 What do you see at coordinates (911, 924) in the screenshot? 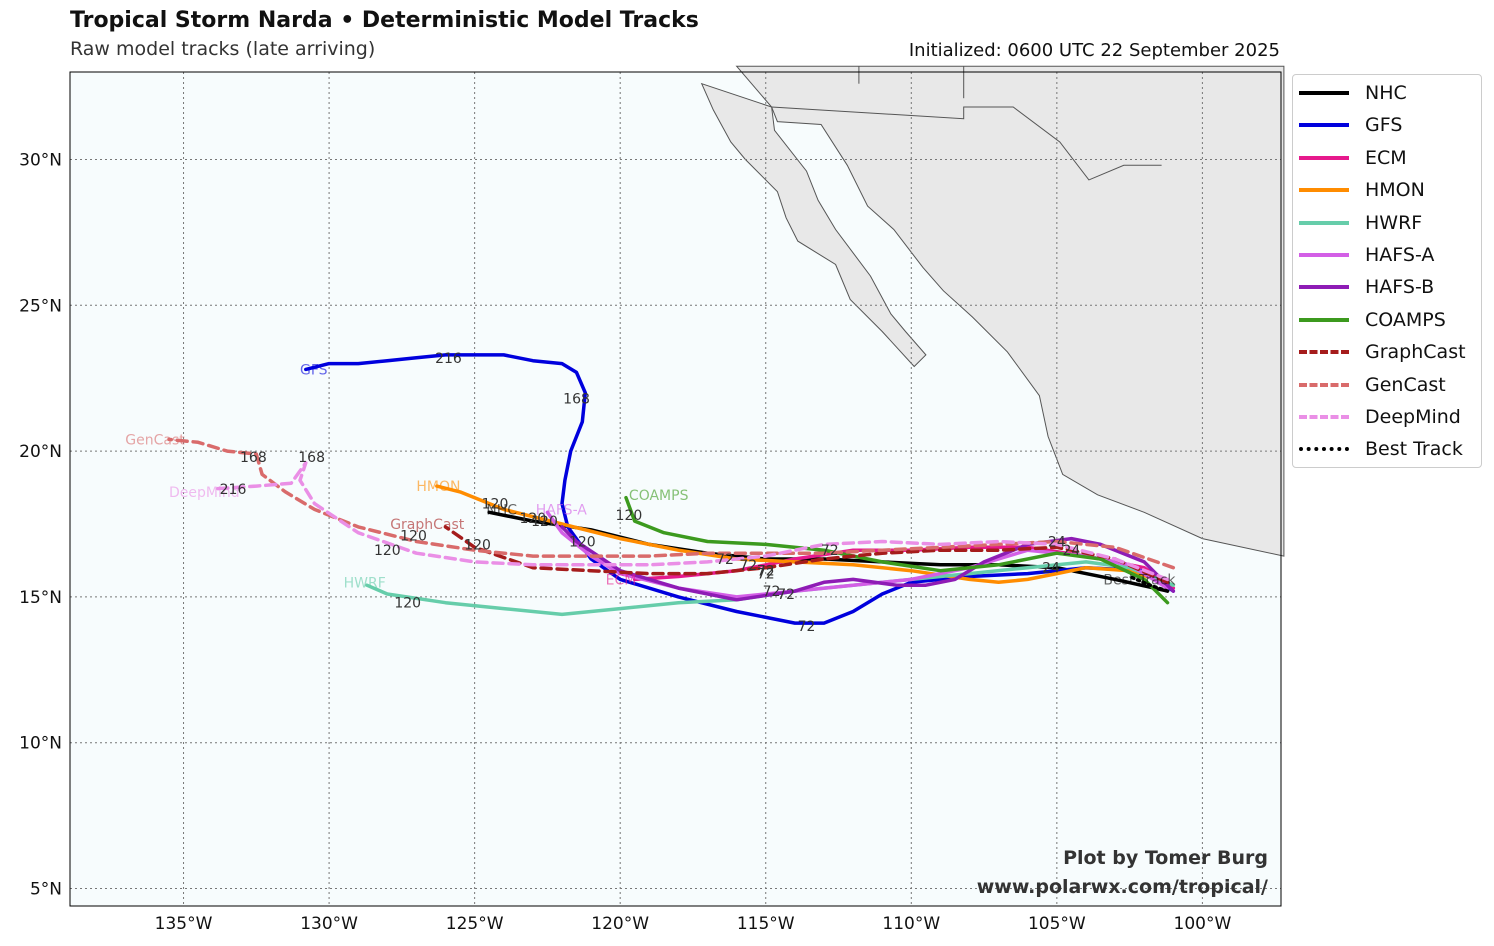
I see `lon-tick-label: 110°W` at bounding box center [911, 924].